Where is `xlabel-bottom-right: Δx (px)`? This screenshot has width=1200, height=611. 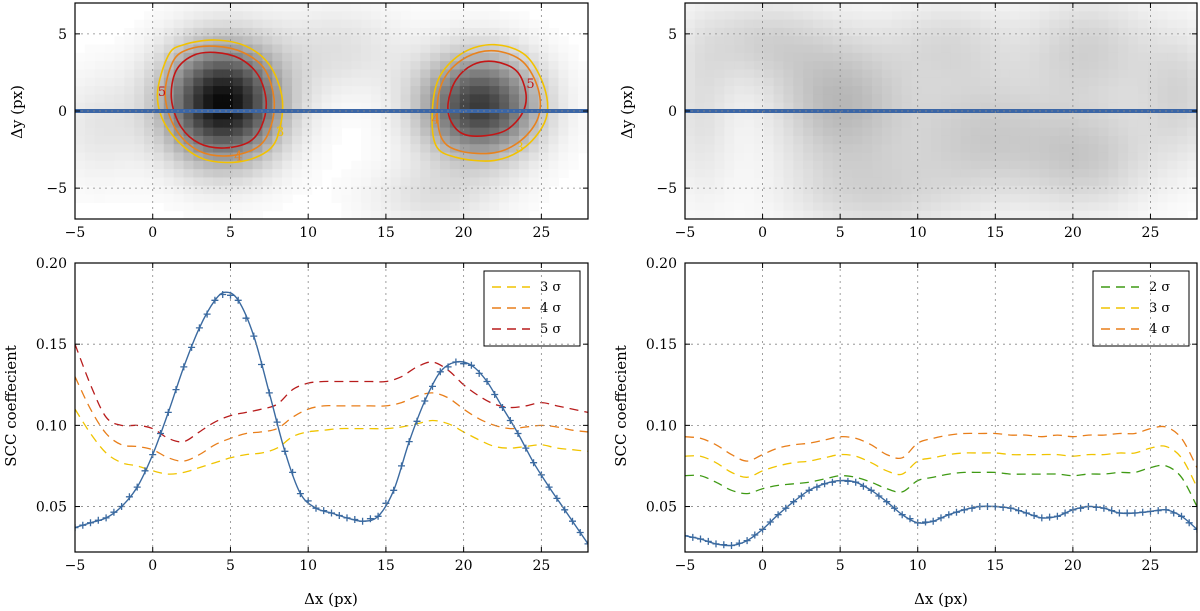
xlabel-bottom-right: Δx (px) is located at coordinates (941, 599).